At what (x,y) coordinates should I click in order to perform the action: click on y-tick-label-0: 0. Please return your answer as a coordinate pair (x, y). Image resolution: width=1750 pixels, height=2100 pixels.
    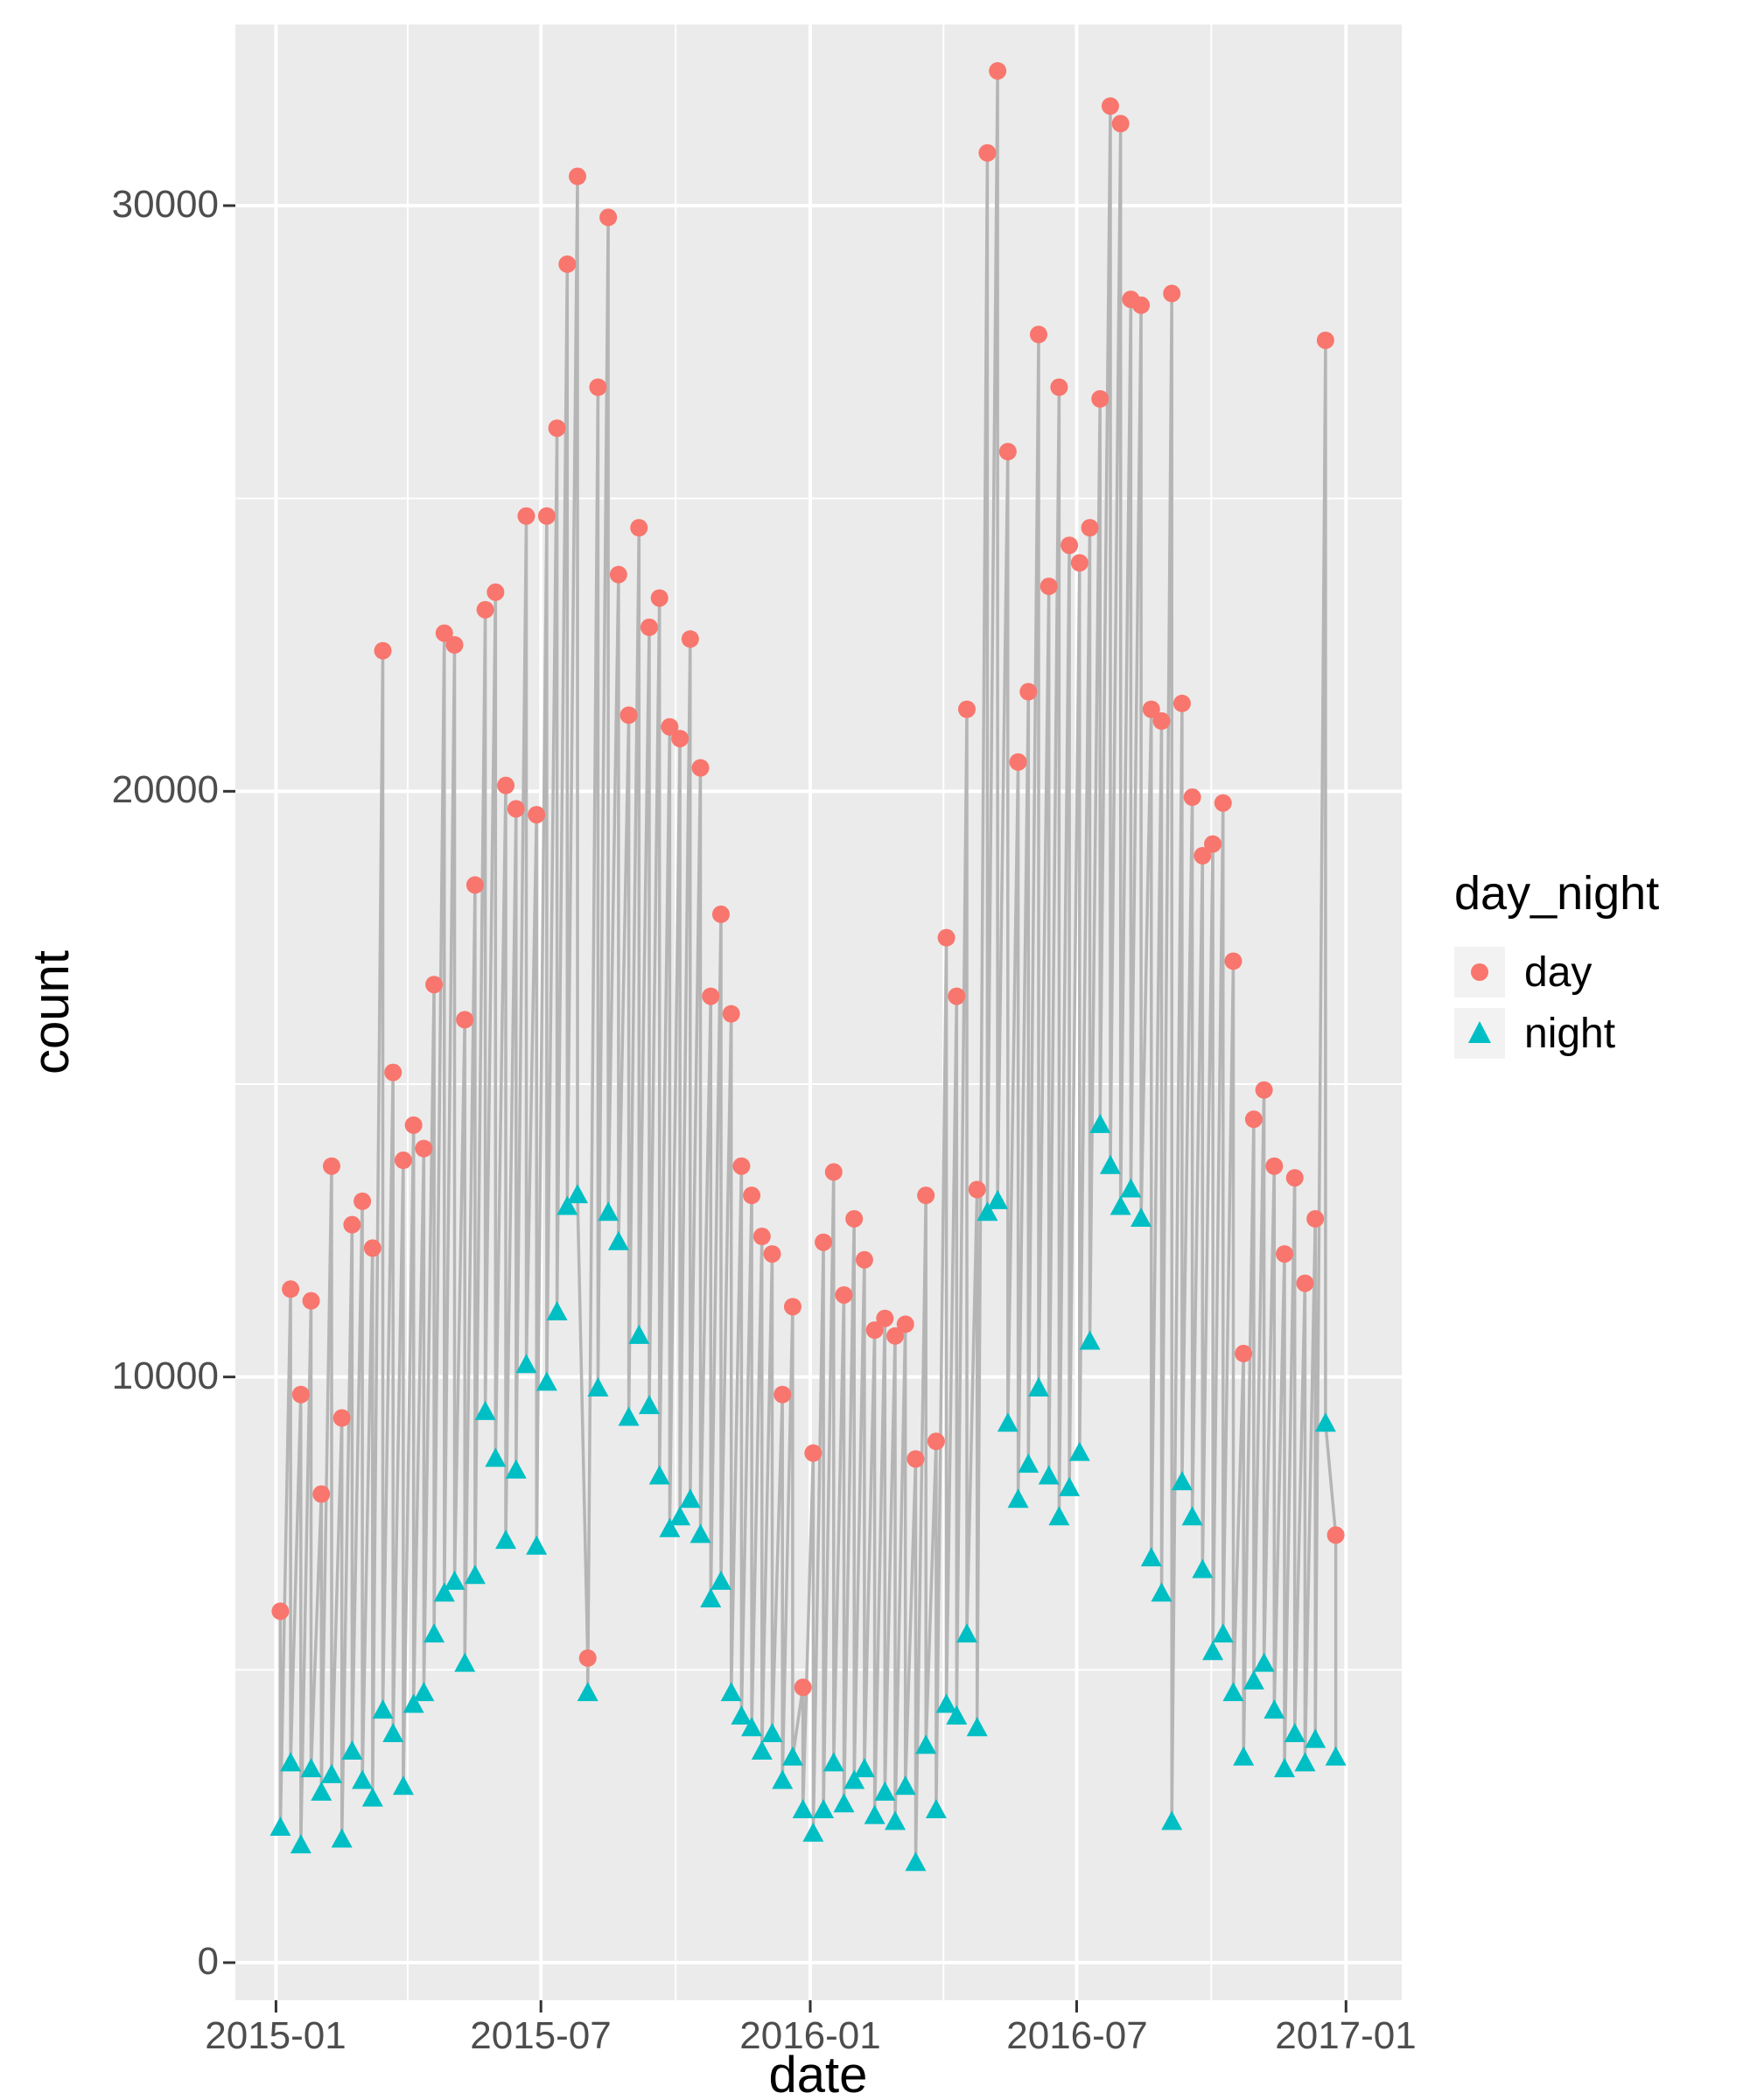
    Looking at the image, I should click on (208, 1961).